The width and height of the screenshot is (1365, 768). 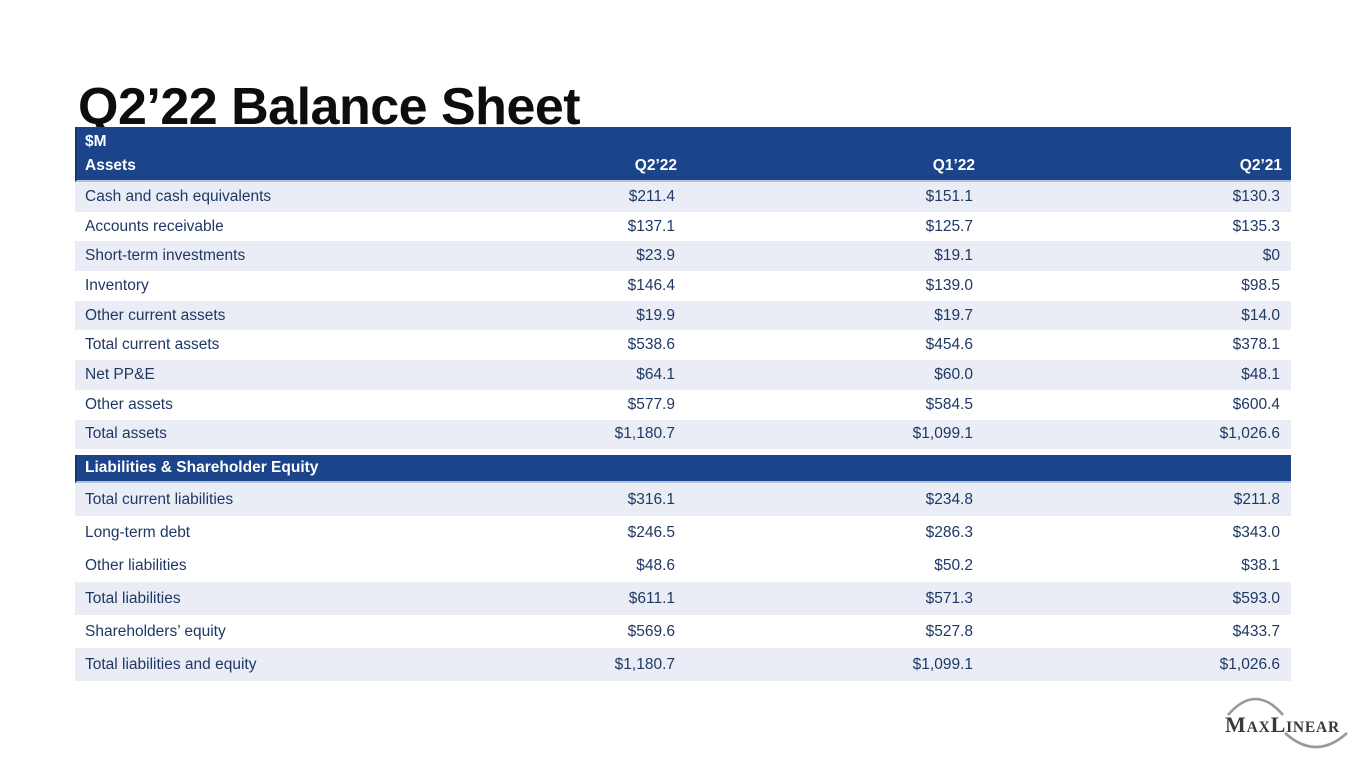 I want to click on row-value-q1-22: $60.0, so click(x=953, y=374).